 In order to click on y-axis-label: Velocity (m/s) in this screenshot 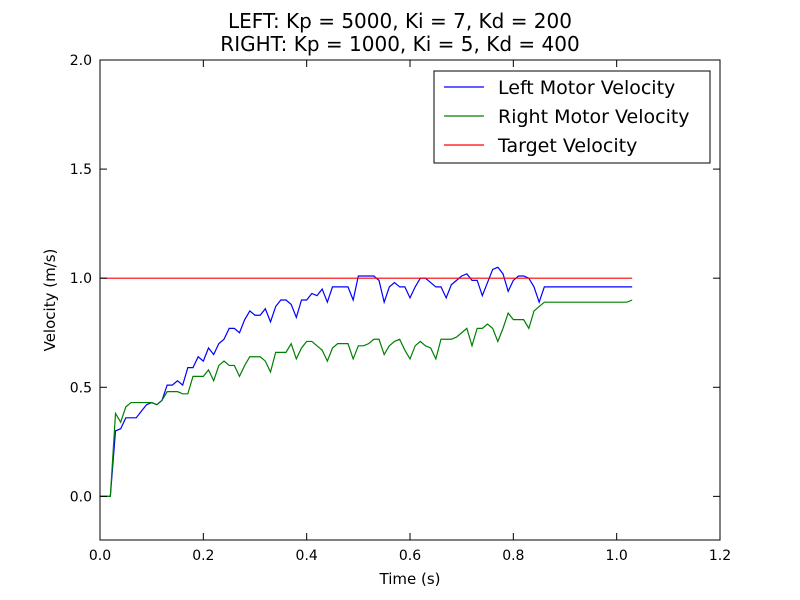, I will do `click(50, 300)`.